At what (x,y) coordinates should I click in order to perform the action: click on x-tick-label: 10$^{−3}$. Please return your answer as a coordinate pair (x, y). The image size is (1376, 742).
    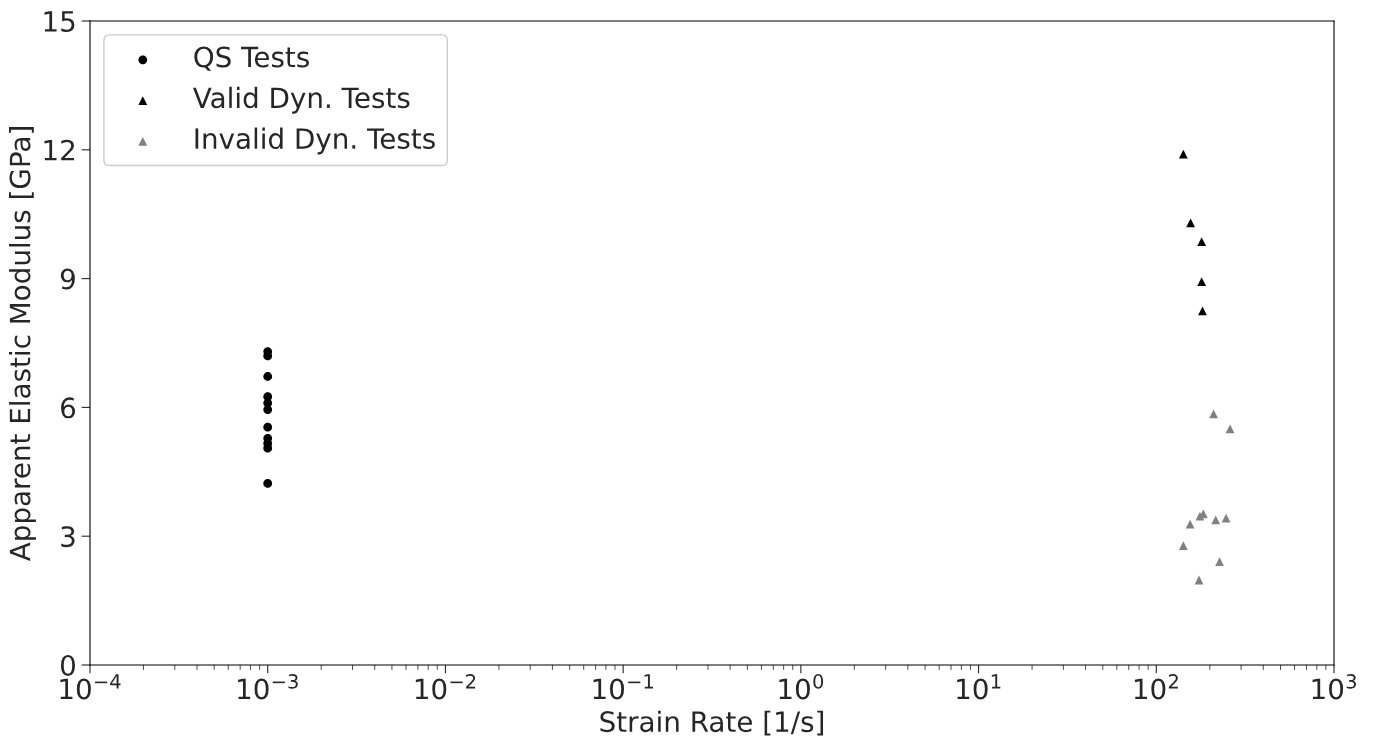
    Looking at the image, I should click on (268, 687).